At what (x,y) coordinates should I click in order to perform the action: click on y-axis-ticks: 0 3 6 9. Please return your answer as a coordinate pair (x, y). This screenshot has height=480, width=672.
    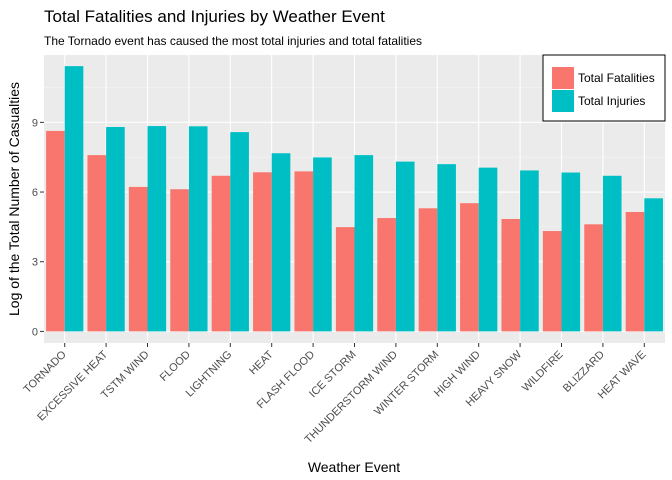
    Looking at the image, I should click on (38, 227).